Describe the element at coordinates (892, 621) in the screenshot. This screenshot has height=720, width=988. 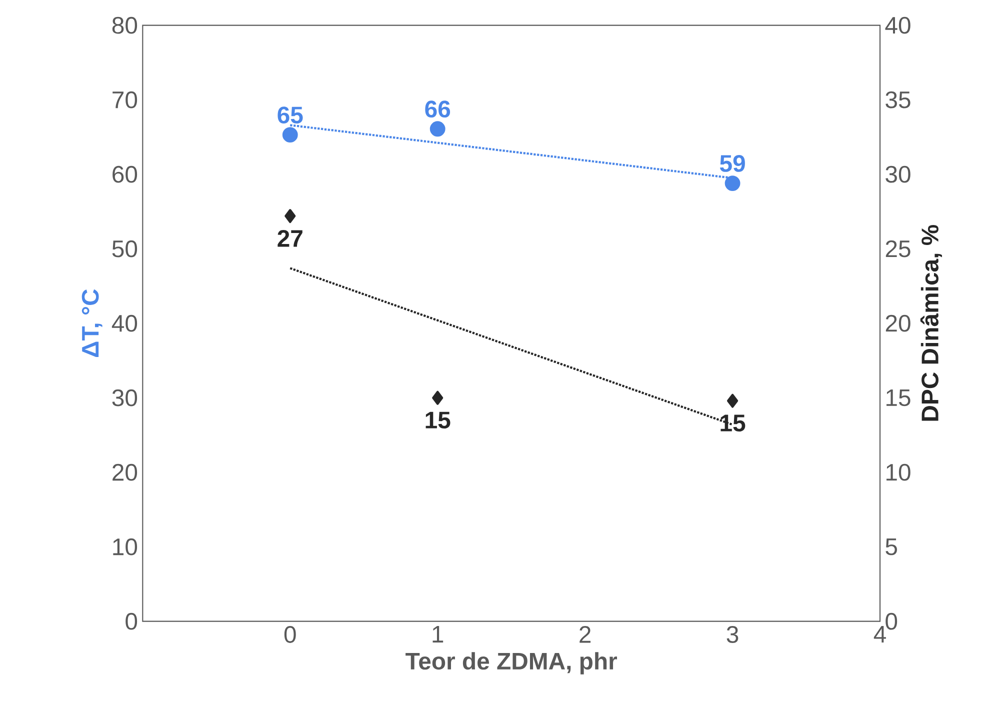
I see `y2-tick-label: 0` at that location.